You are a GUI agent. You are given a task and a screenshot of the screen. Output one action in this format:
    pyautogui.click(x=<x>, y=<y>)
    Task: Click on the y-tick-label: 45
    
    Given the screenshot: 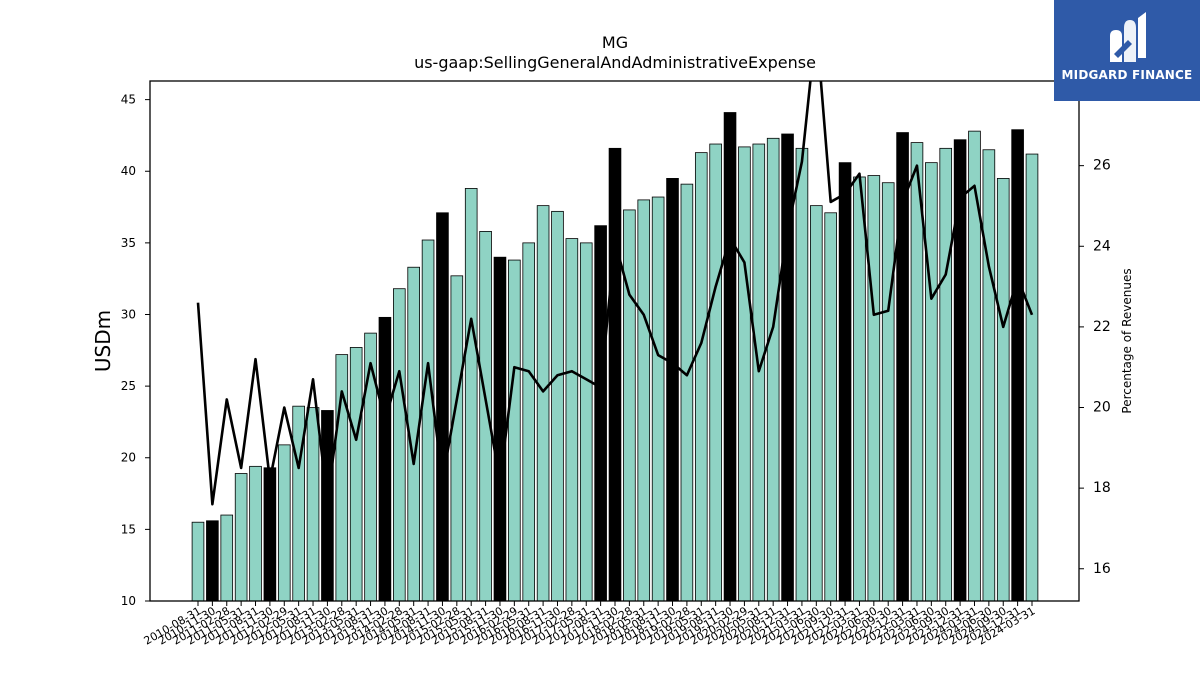 What is the action you would take?
    pyautogui.click(x=128, y=100)
    